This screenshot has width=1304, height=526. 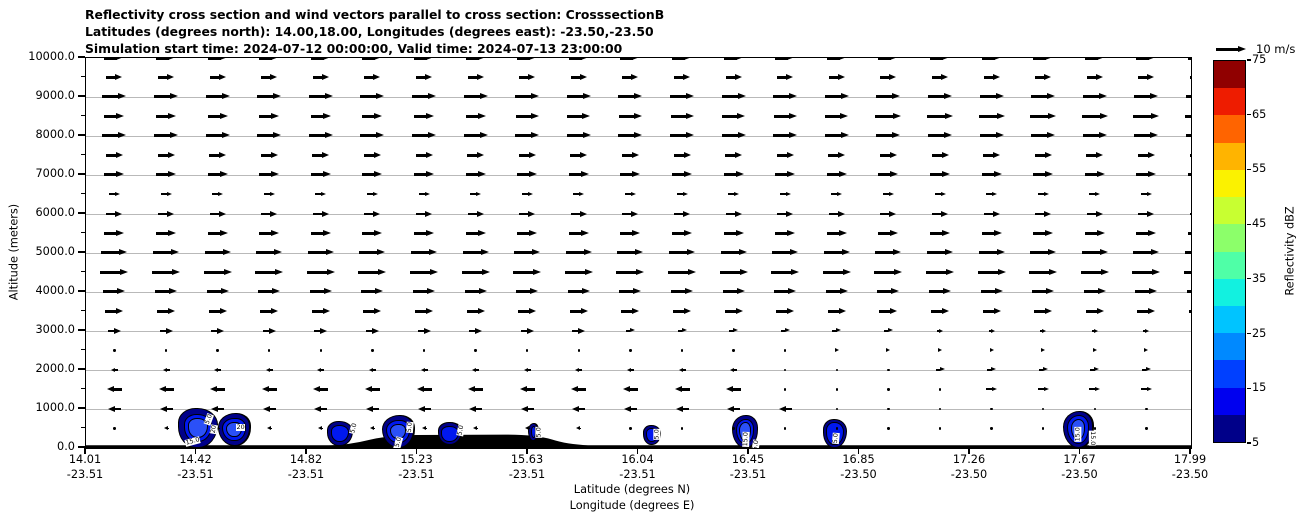 What do you see at coordinates (83, 232) in the screenshot?
I see `y-minor-tick` at bounding box center [83, 232].